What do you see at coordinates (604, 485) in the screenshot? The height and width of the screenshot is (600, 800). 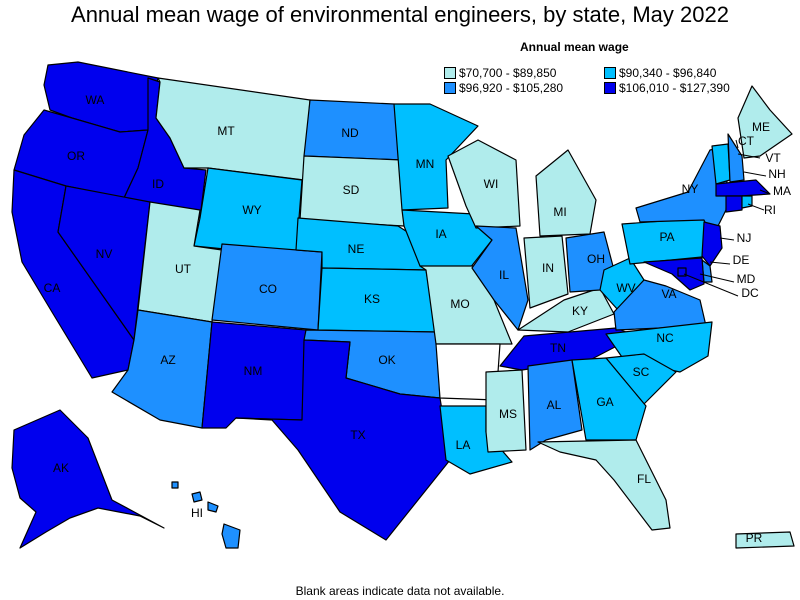 I see `state-FL` at bounding box center [604, 485].